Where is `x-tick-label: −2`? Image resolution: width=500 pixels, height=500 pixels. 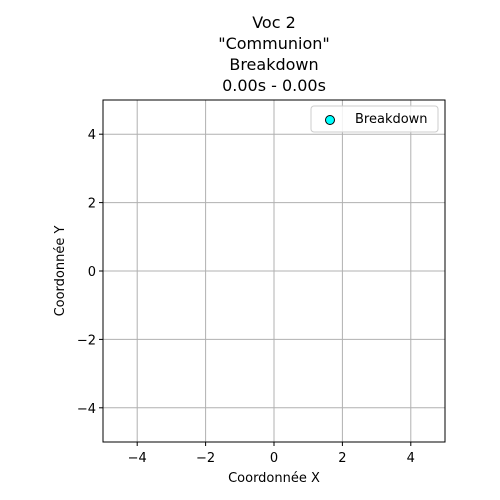 x-tick-label: −2 is located at coordinates (205, 458).